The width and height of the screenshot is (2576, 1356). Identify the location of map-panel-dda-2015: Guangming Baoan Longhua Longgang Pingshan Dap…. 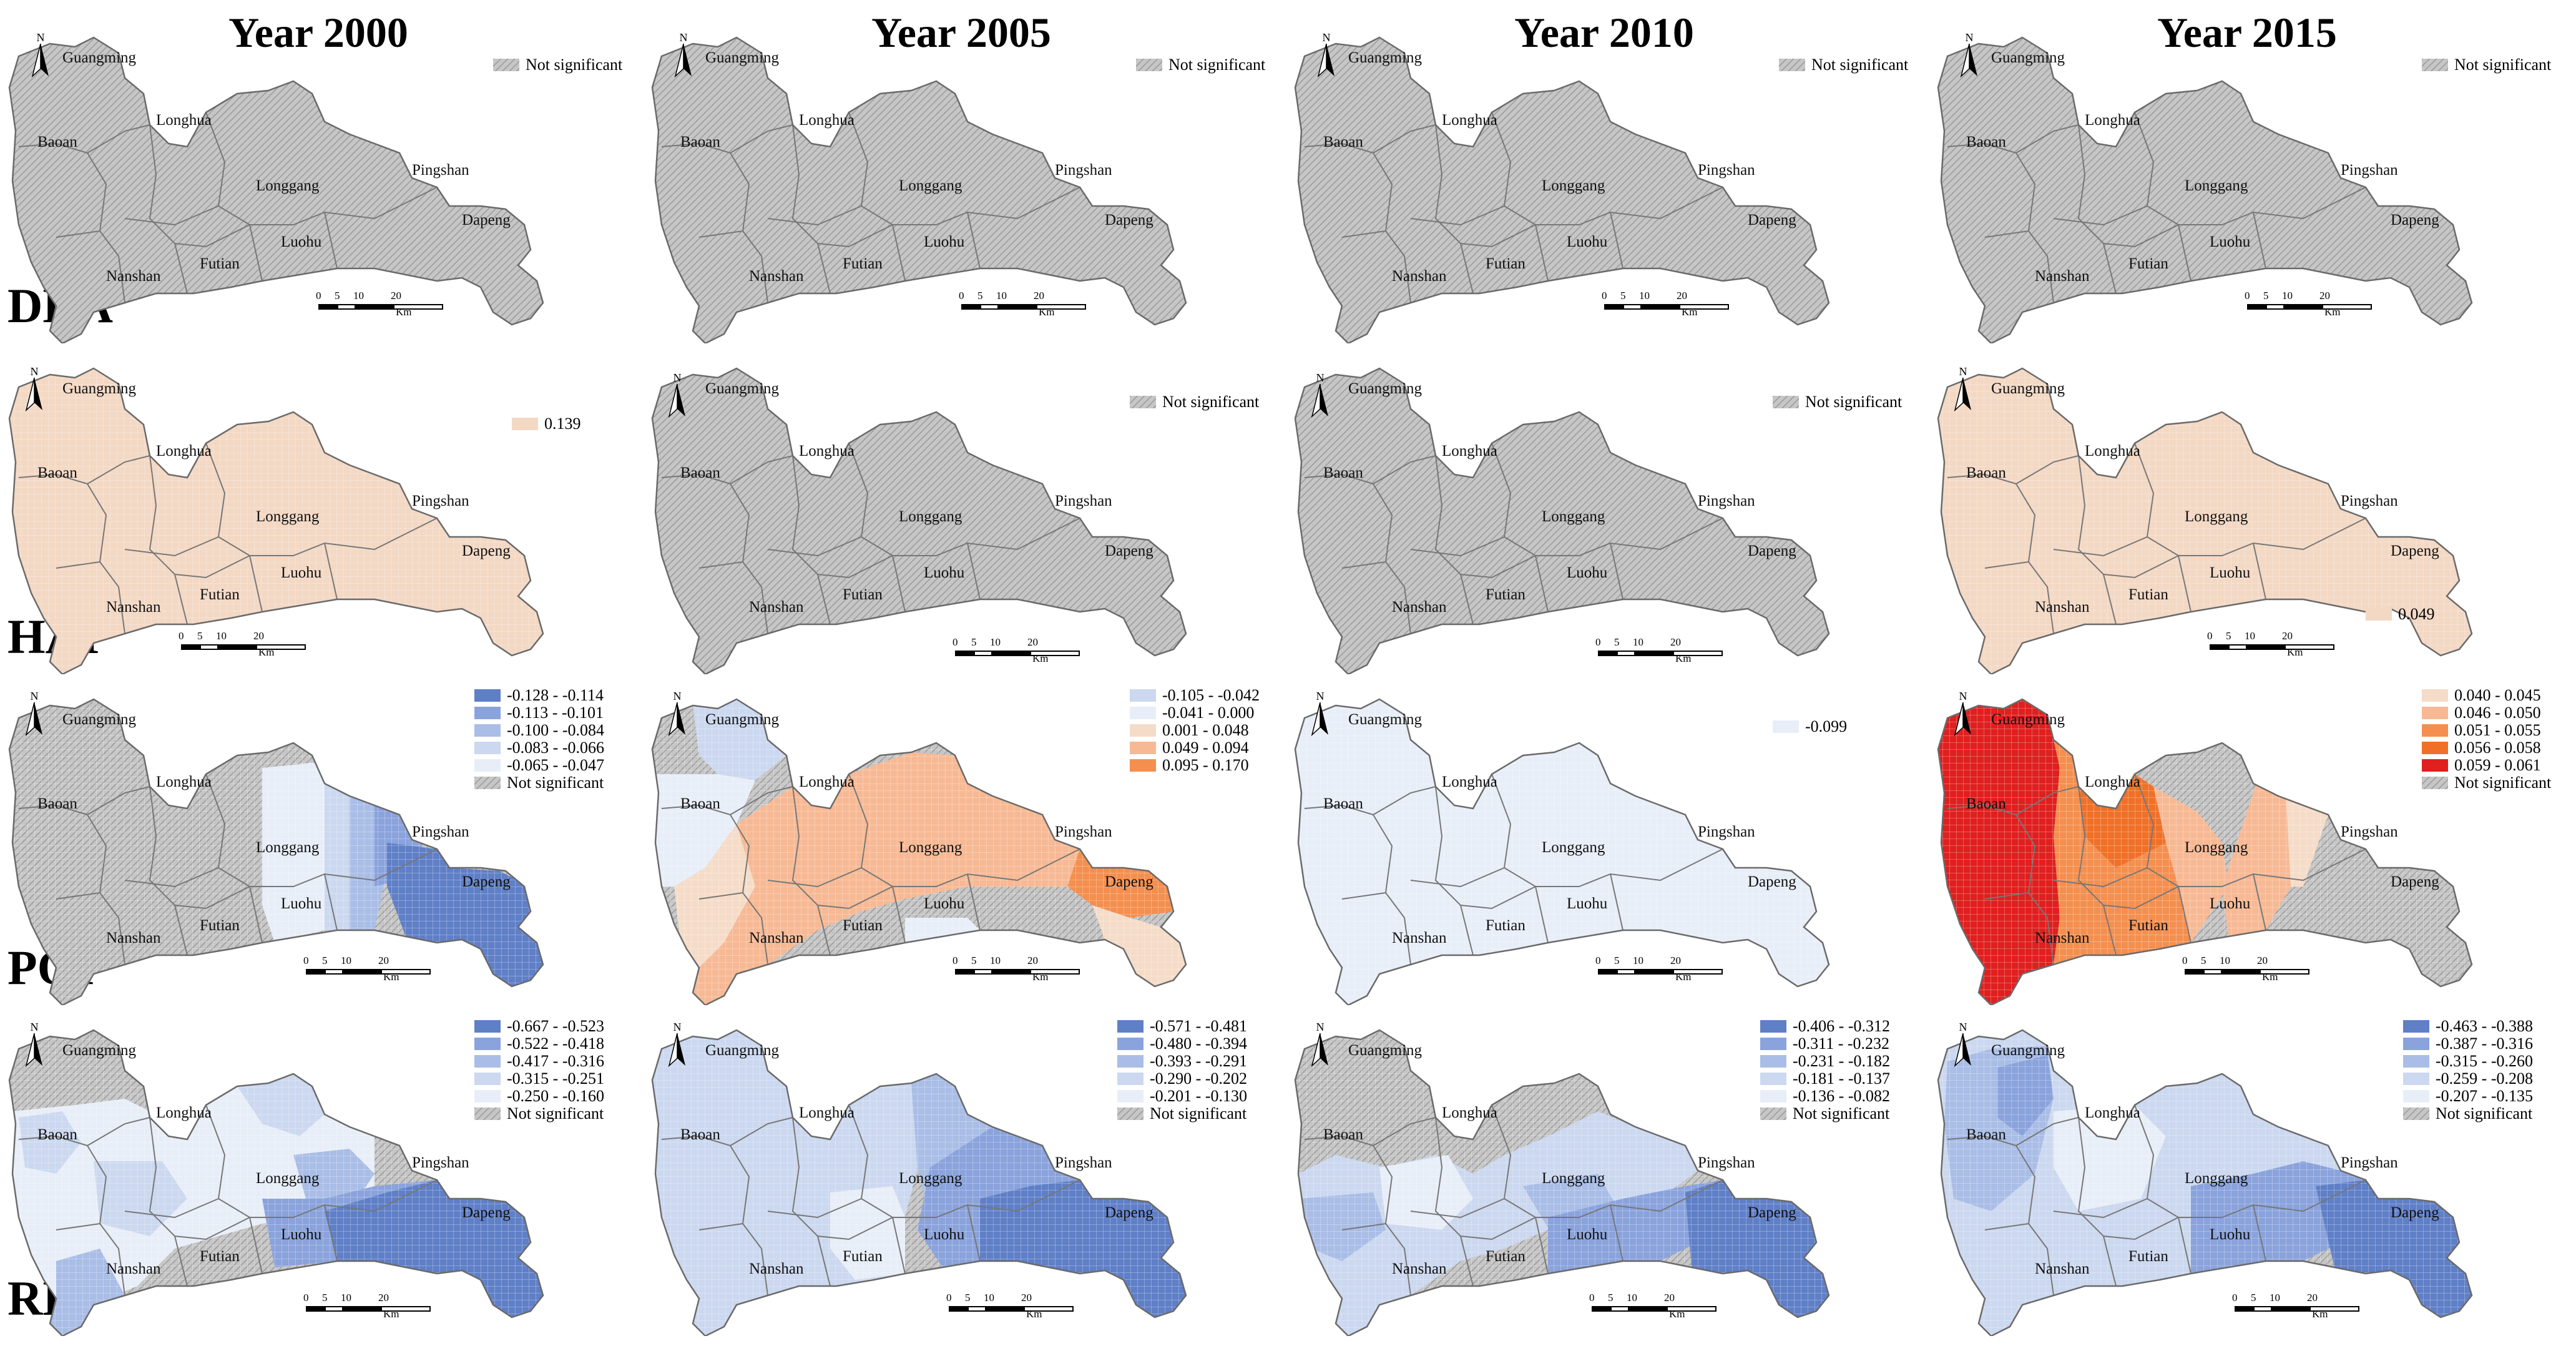
(2247, 181).